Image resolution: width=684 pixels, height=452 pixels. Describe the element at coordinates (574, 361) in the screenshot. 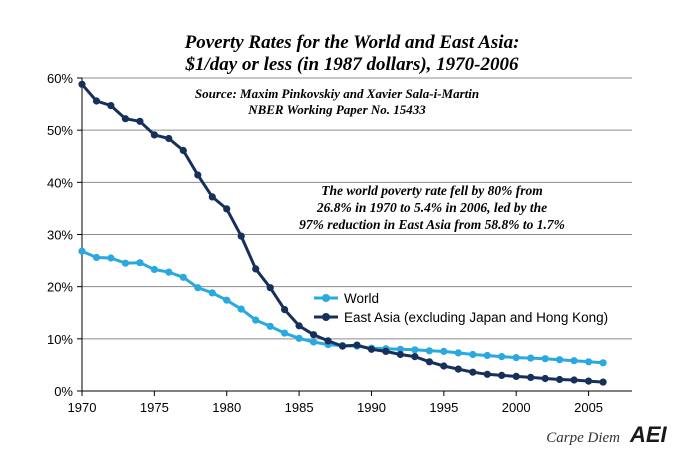

I see `point-world-2004` at that location.